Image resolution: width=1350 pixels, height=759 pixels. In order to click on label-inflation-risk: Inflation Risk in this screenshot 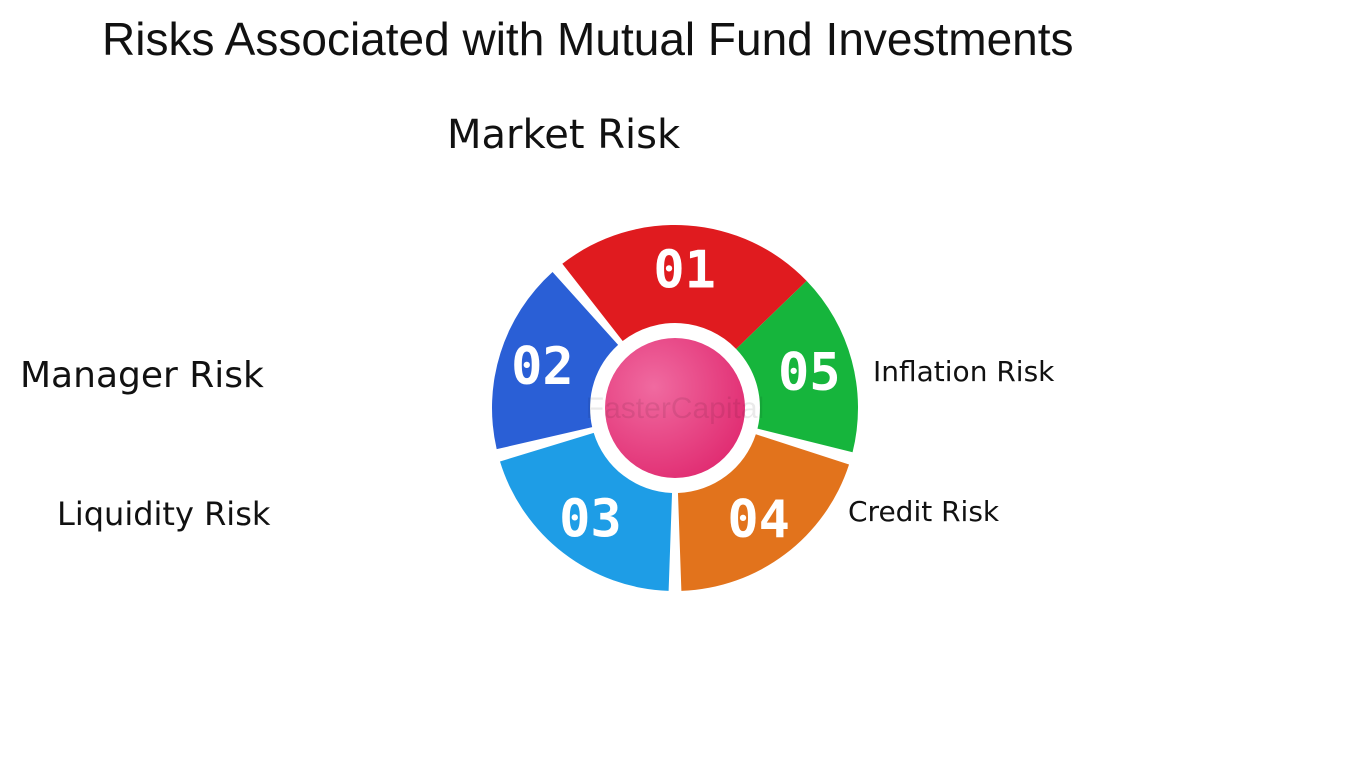, I will do `click(964, 371)`.